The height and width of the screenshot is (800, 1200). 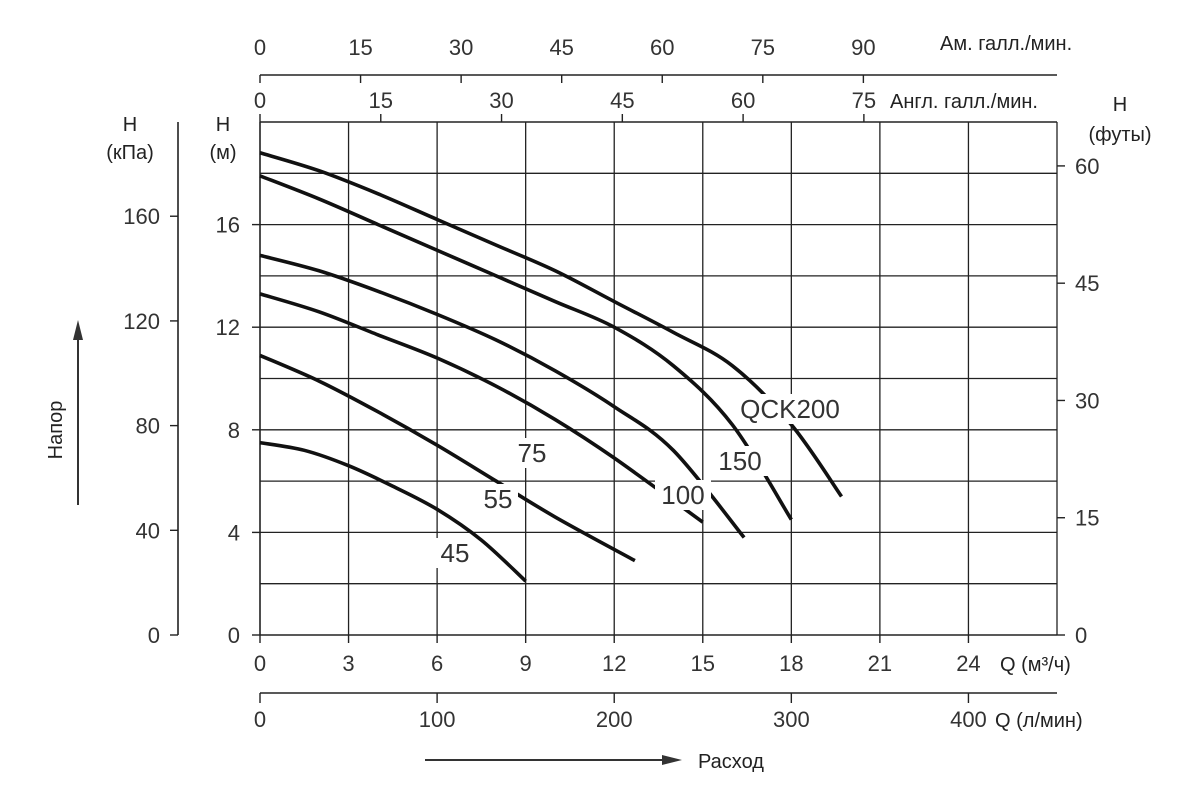 I want to click on curve-label-45: 45, so click(x=455, y=553).